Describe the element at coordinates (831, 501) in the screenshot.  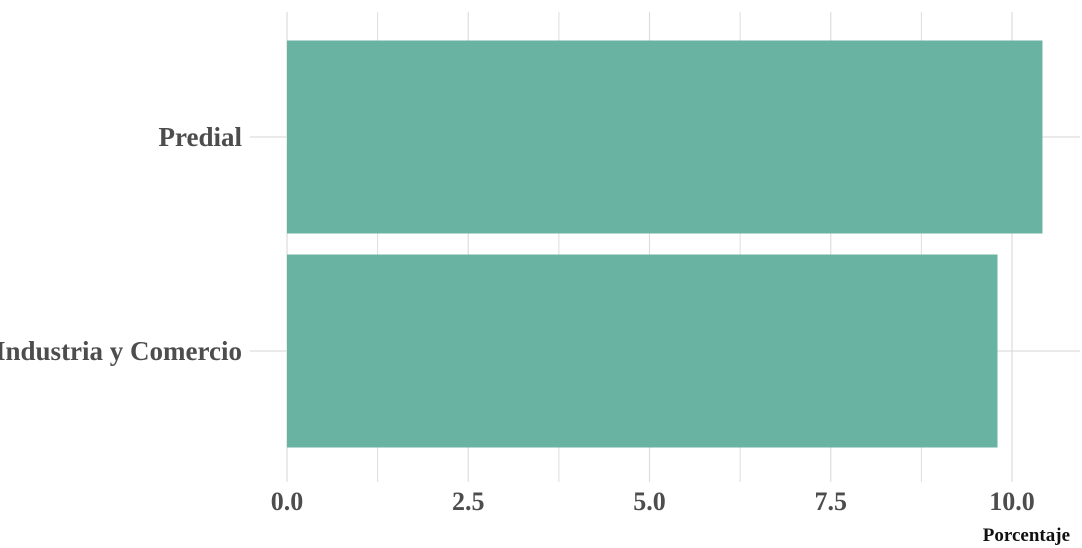
I see `x-tick-label-3: 7.5` at that location.